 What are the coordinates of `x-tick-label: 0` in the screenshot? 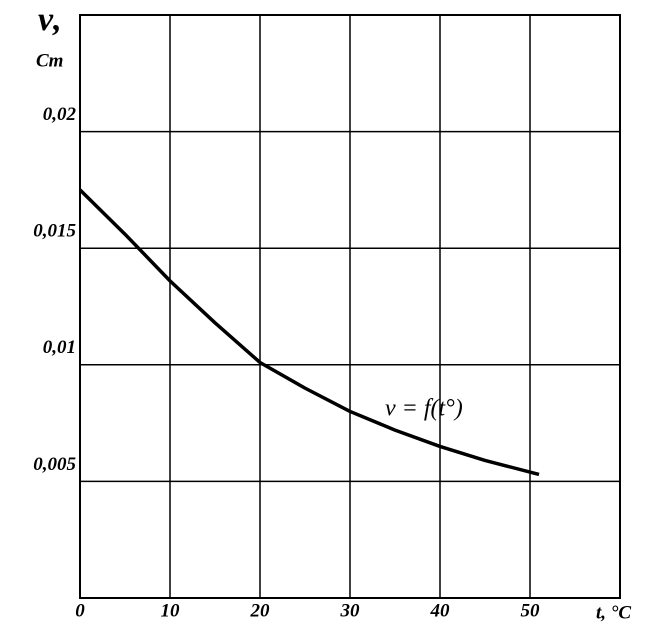 It's located at (80, 610).